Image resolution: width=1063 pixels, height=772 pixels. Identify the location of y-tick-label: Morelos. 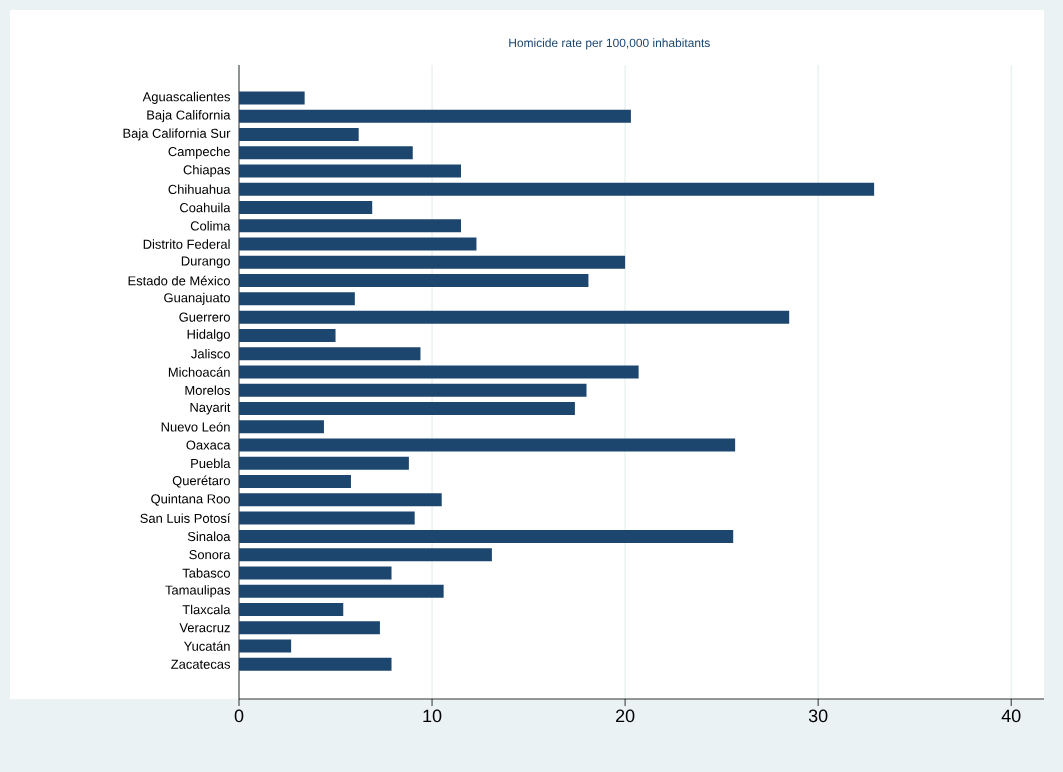
(208, 390).